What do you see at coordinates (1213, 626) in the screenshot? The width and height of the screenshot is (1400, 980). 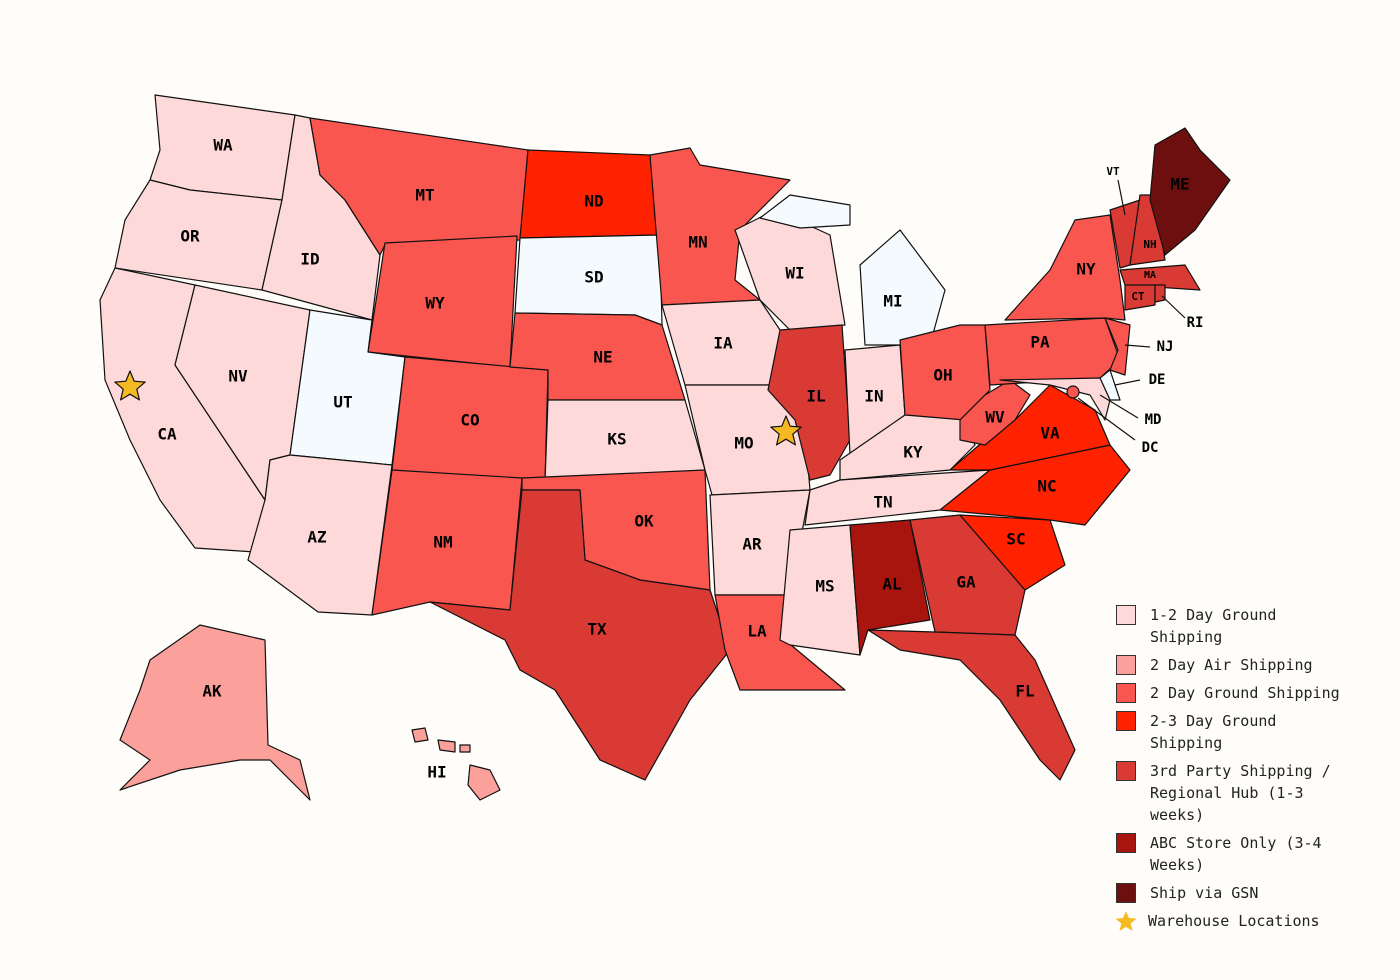 I see `legend-label: 1-2 Day Ground Shipping` at bounding box center [1213, 626].